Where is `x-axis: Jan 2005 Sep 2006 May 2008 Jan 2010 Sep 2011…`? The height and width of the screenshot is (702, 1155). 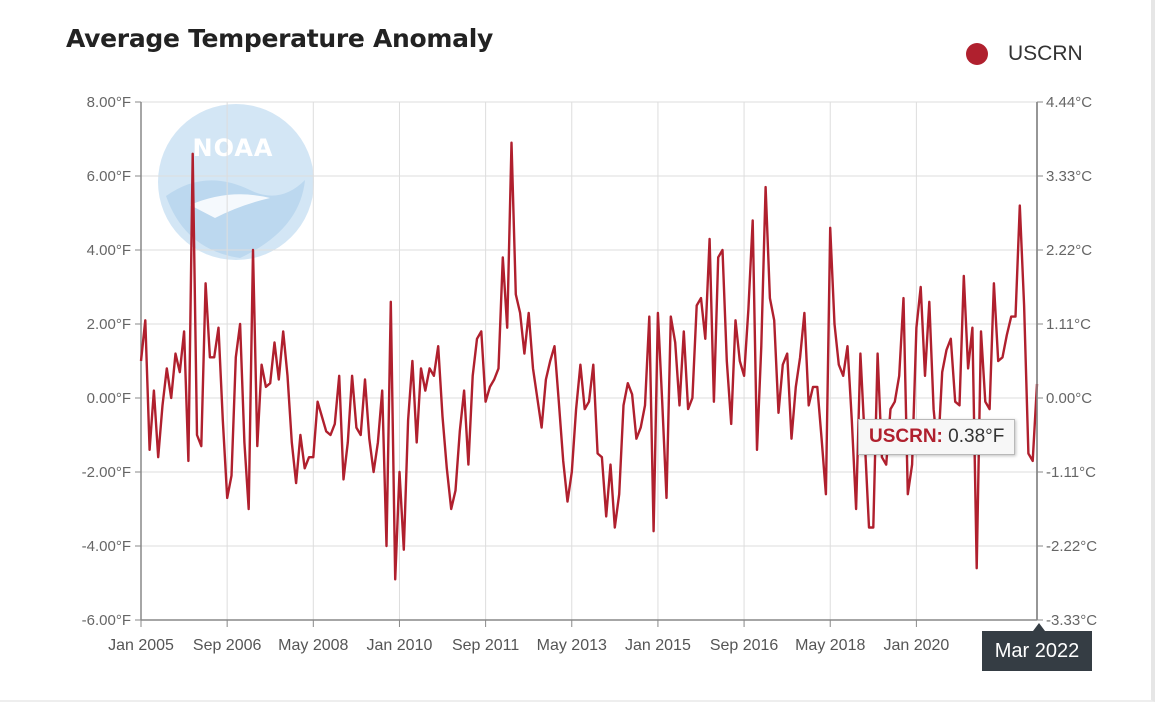
x-axis: Jan 2005 Sep 2006 May 2008 Jan 2010 Sep 2011… is located at coordinates (528, 637).